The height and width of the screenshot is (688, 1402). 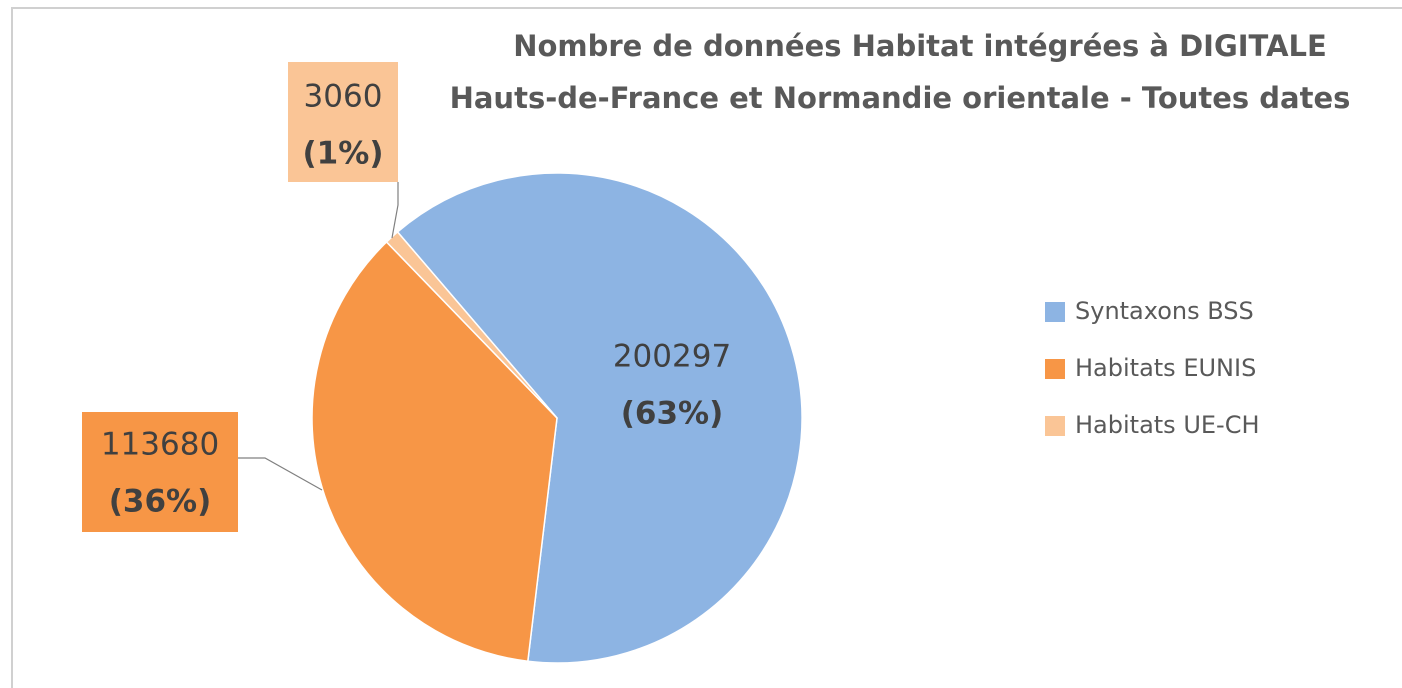 I want to click on legend-label: Syntaxons BSS, so click(x=1164, y=311).